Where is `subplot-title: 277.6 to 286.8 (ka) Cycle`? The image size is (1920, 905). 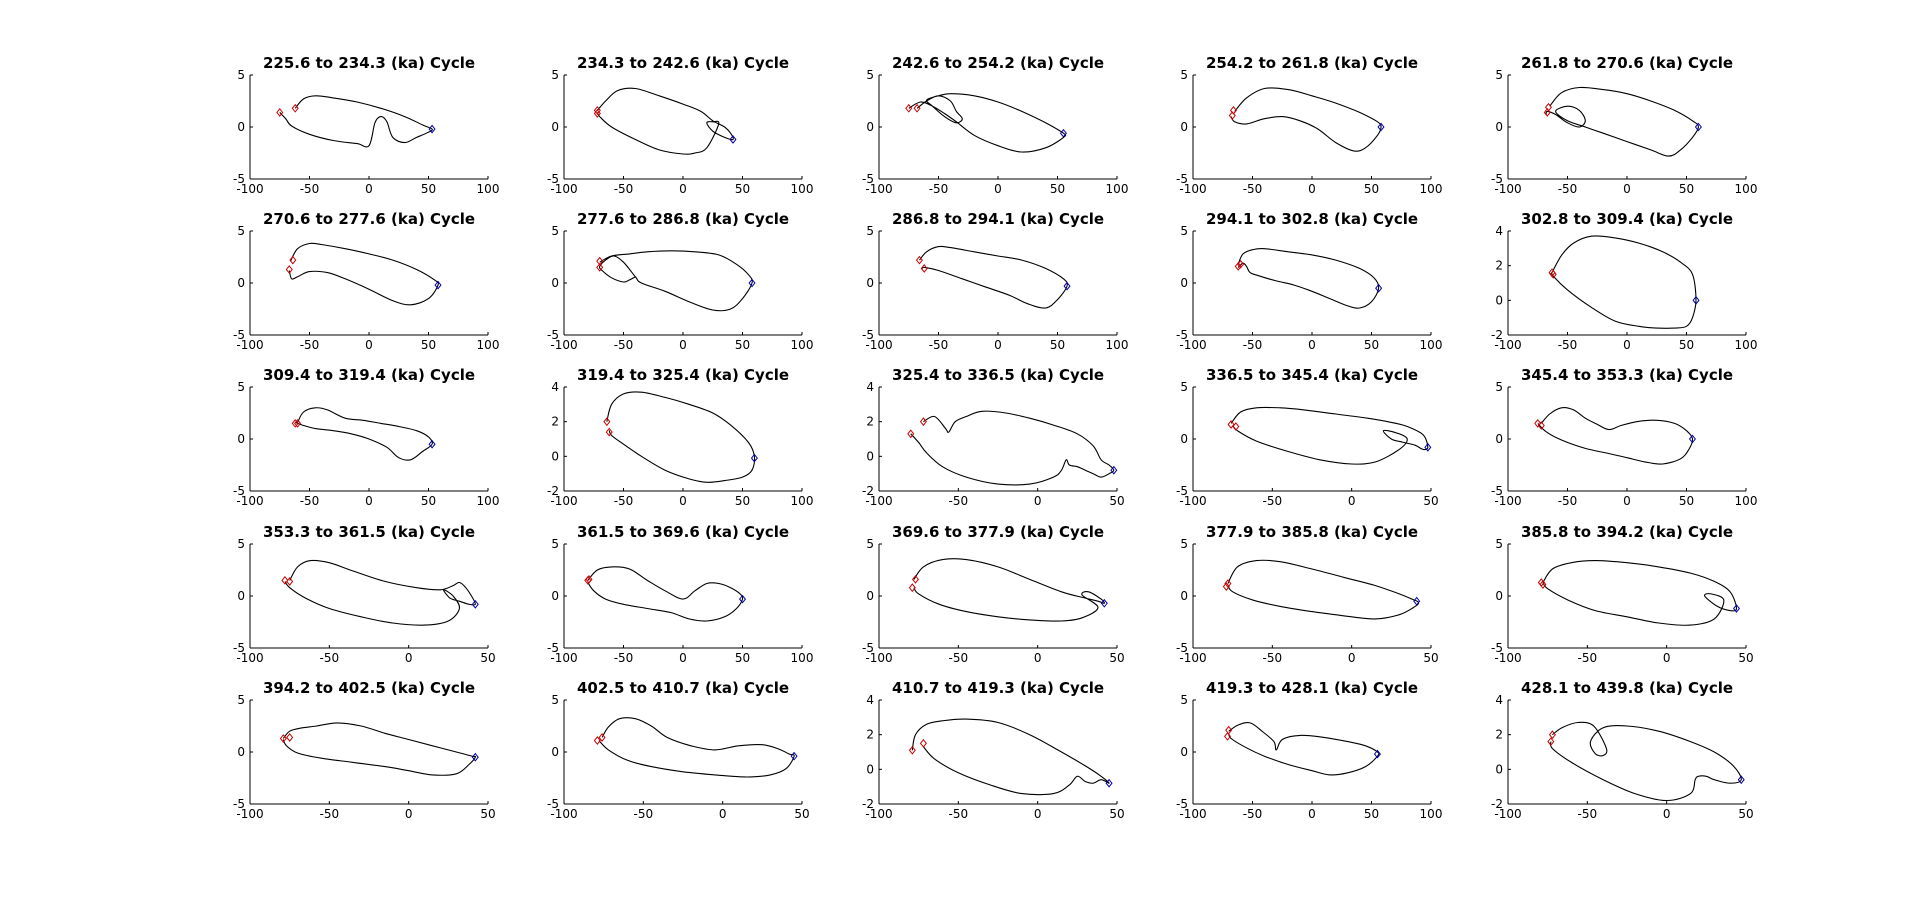 subplot-title: 277.6 to 286.8 (ka) Cycle is located at coordinates (683, 219).